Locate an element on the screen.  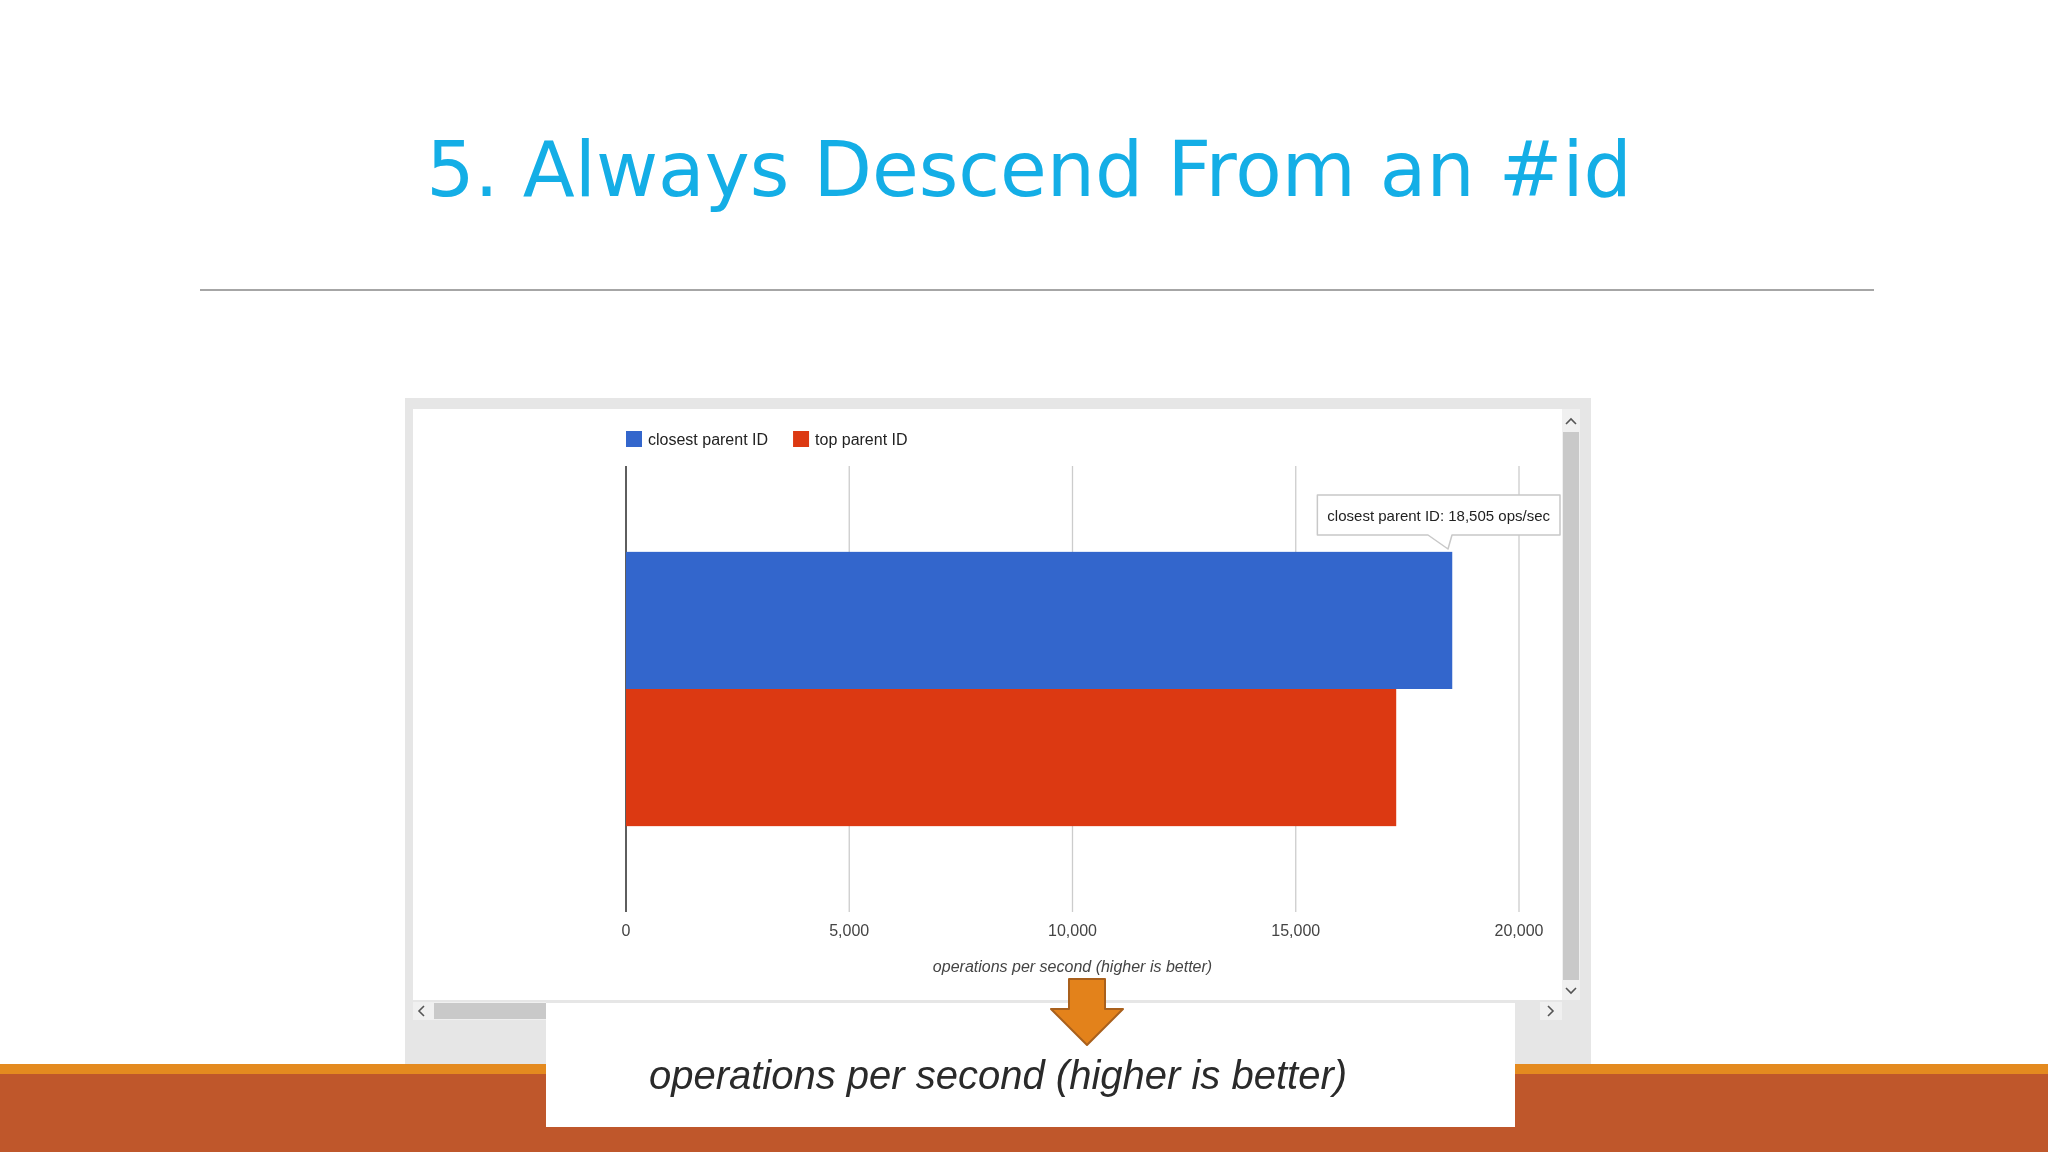
chart-title: 5. Always Descend From an #id is located at coordinates (1029, 169).